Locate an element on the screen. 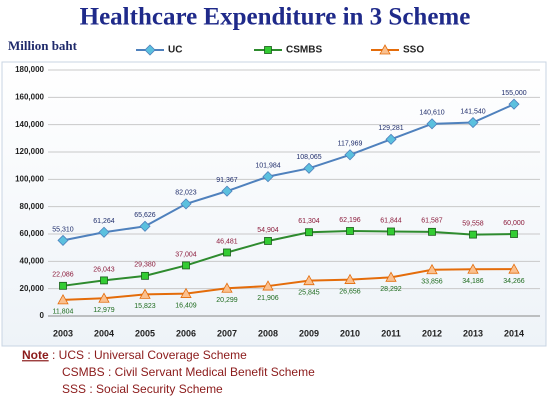 This screenshot has width=550, height=402. data-label: 29,380 is located at coordinates (145, 265).